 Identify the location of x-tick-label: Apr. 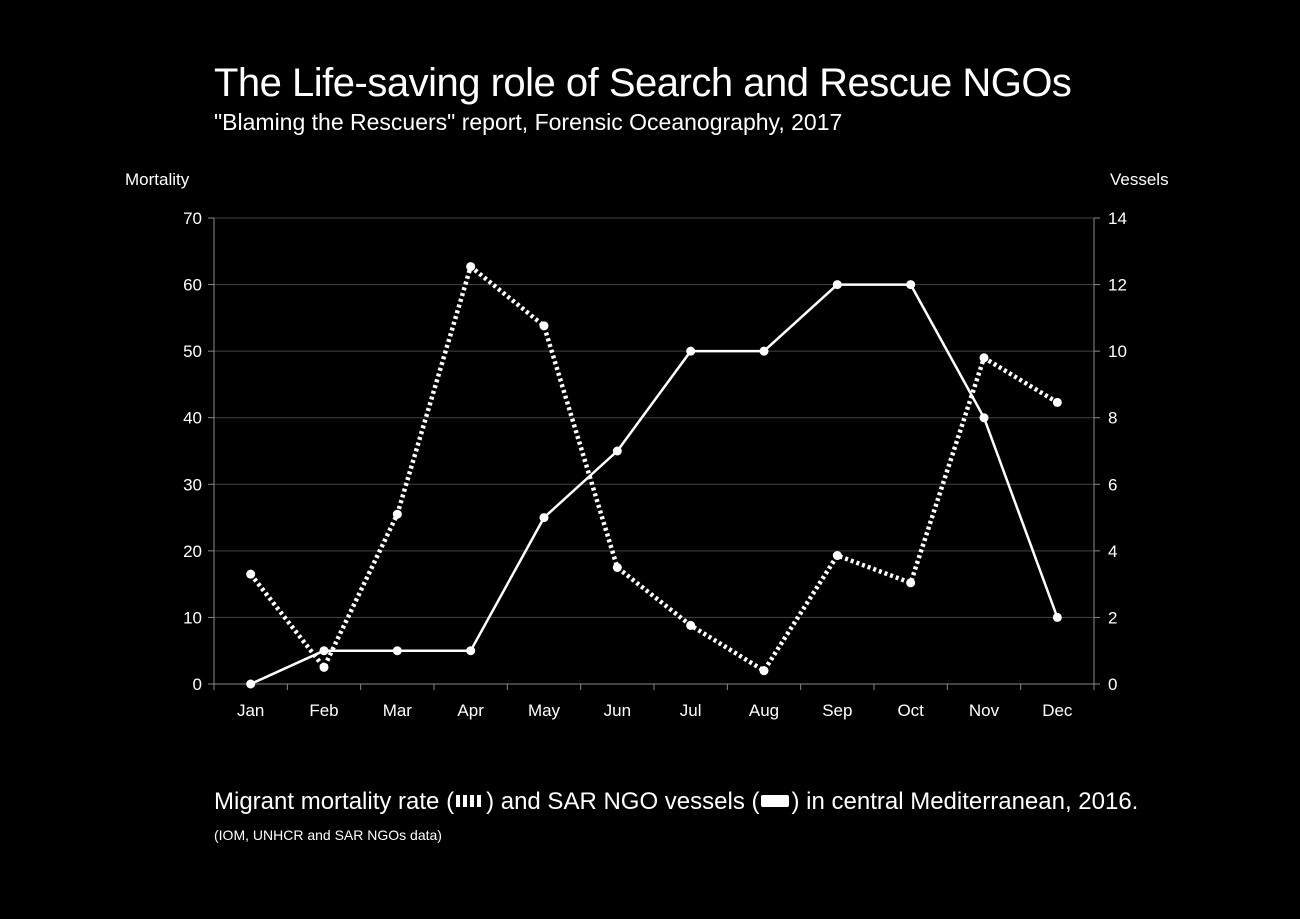
(470, 710).